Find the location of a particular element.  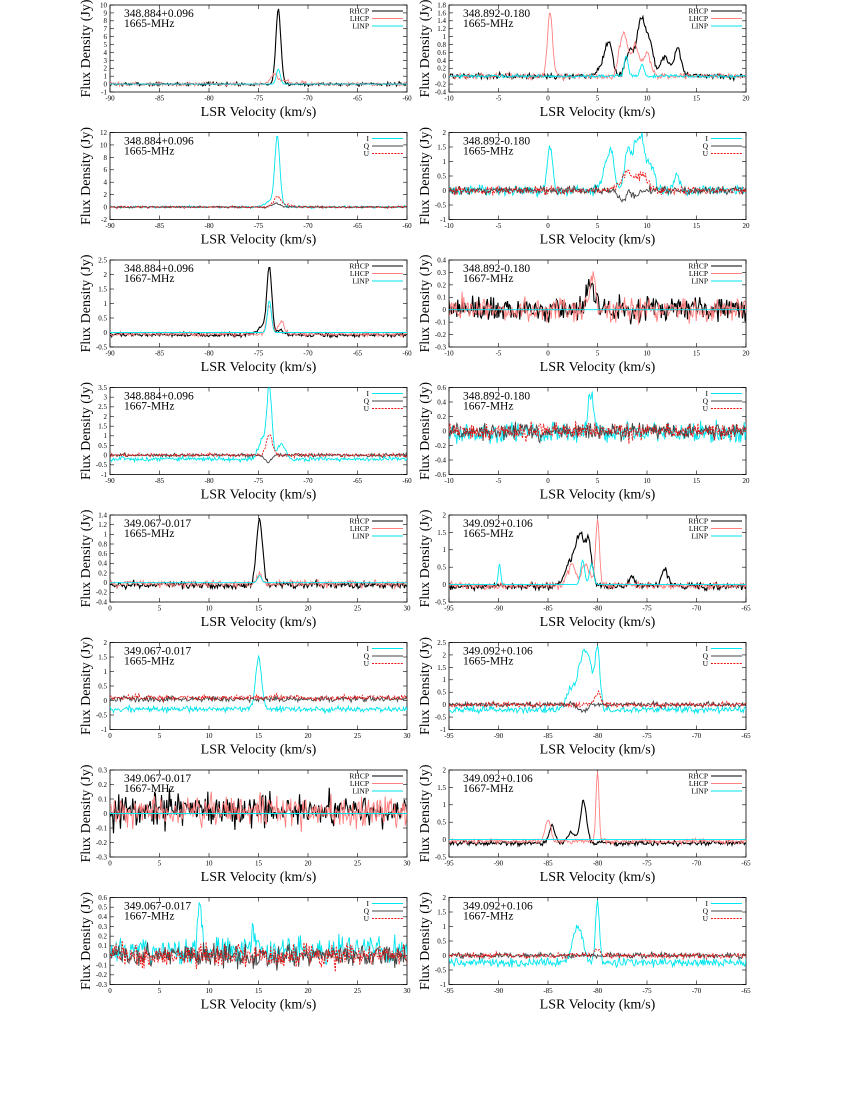

y-tick-label: -0.6 is located at coordinates (441, 475).